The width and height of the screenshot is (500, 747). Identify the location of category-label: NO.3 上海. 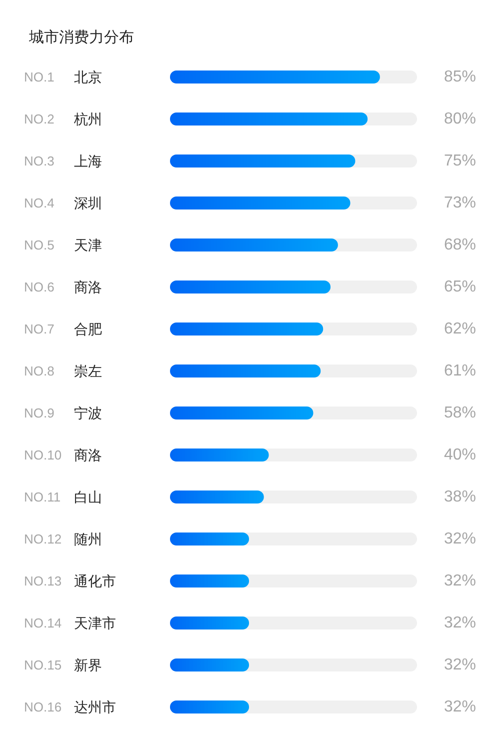
(63, 161).